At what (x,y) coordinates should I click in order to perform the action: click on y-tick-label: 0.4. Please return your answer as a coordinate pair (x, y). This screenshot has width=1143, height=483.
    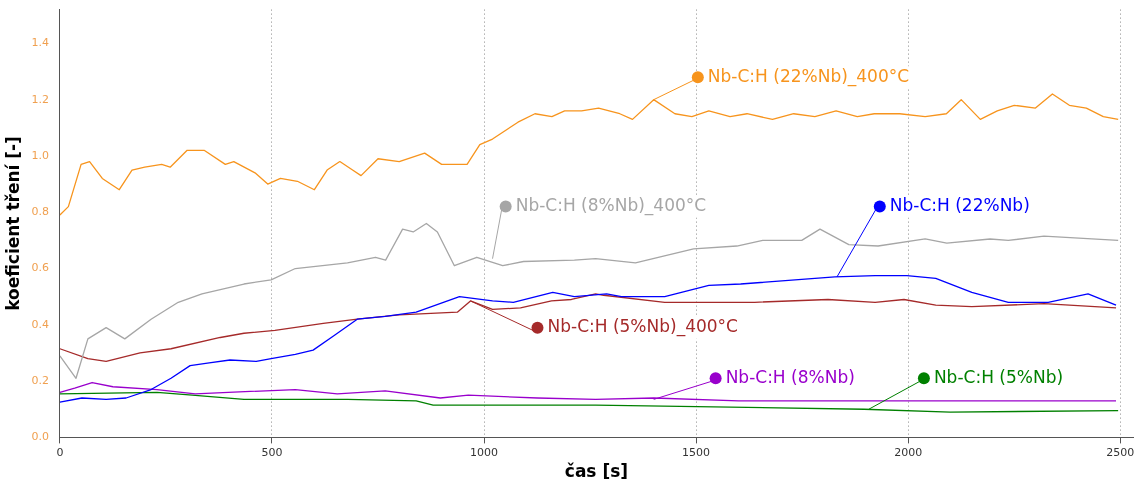
    Looking at the image, I should click on (40, 324).